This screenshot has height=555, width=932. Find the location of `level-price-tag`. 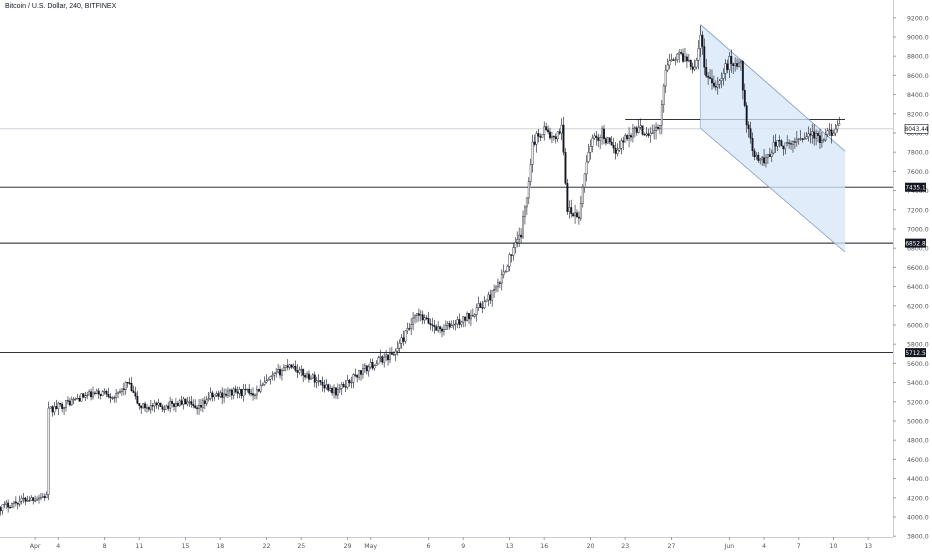

level-price-tag is located at coordinates (915, 187).